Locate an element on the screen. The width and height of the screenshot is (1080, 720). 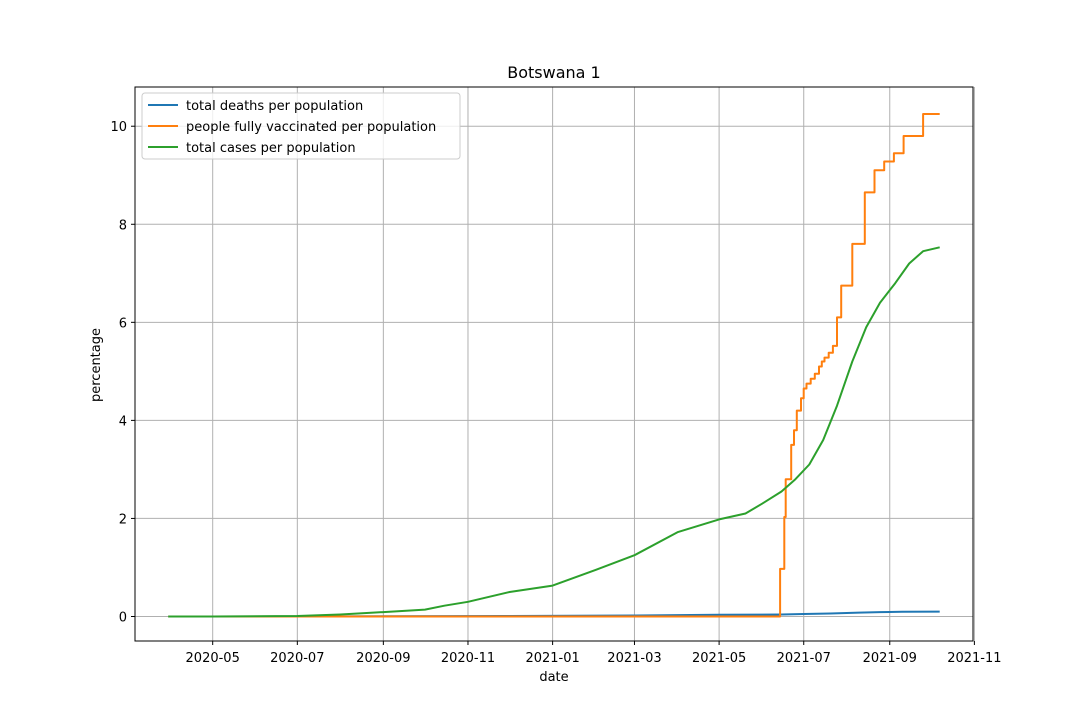
x-tick-label: 2021-07 is located at coordinates (804, 658).